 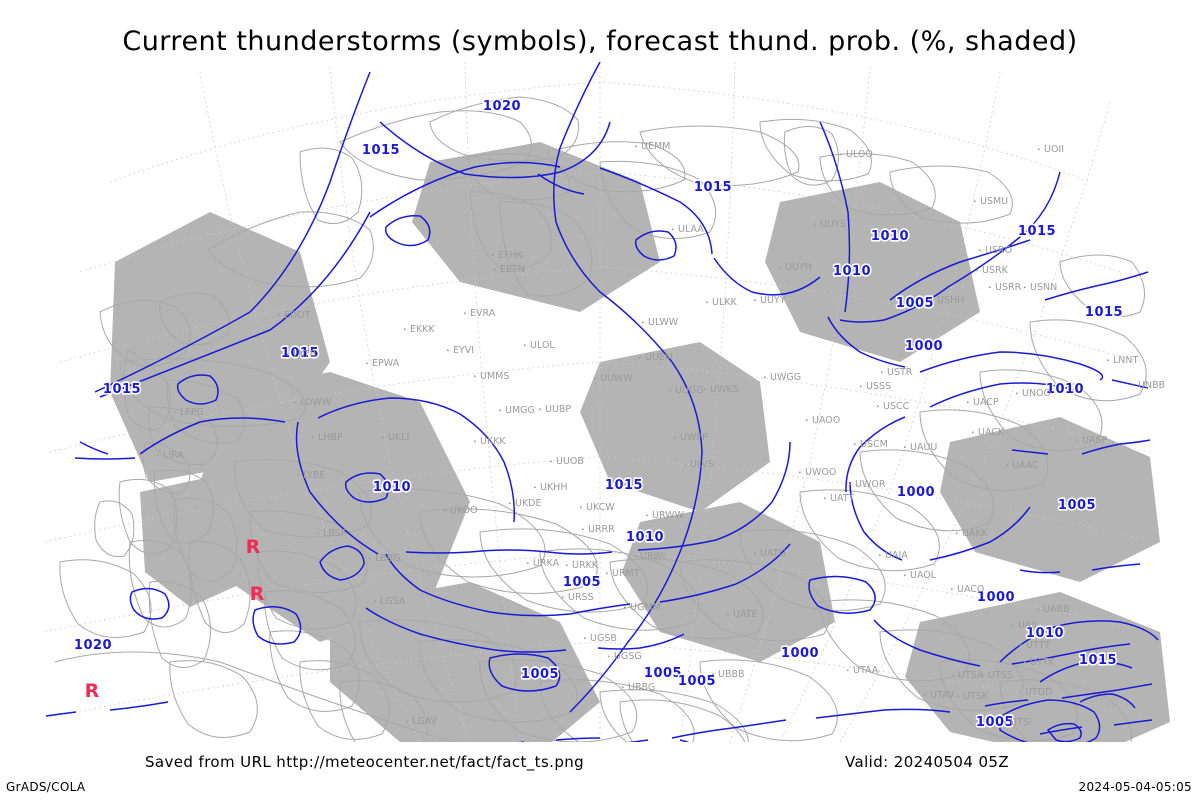 What do you see at coordinates (641, 687) in the screenshot?
I see `station-label: UBBG` at bounding box center [641, 687].